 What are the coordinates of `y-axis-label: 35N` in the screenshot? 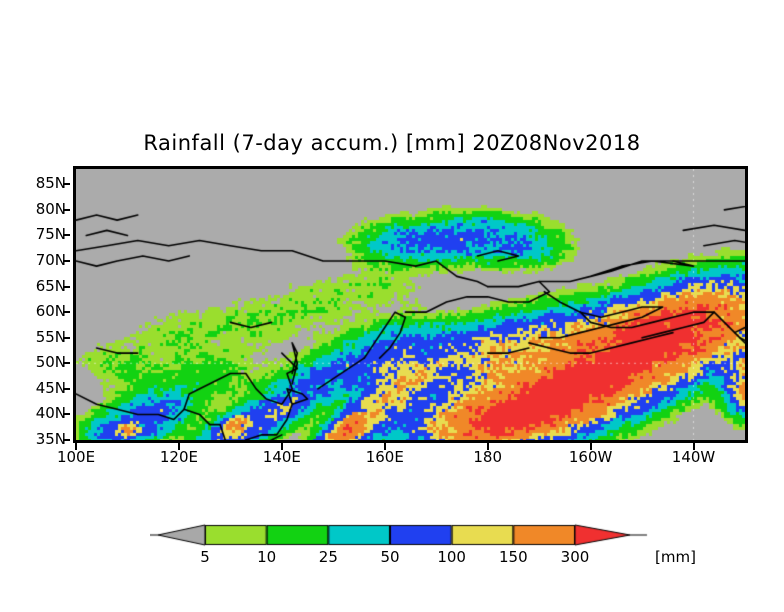 It's located at (50, 439).